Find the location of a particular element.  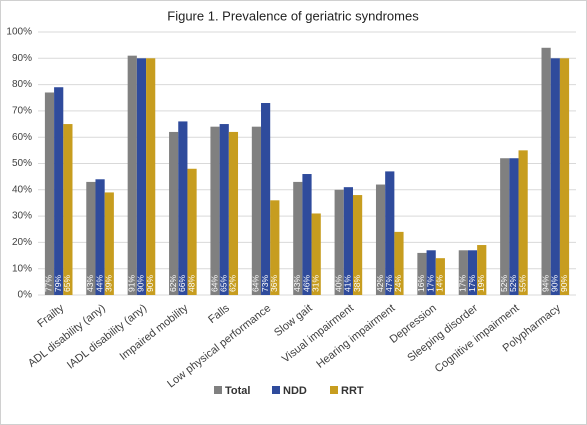

value-label: 55% is located at coordinates (522, 283).